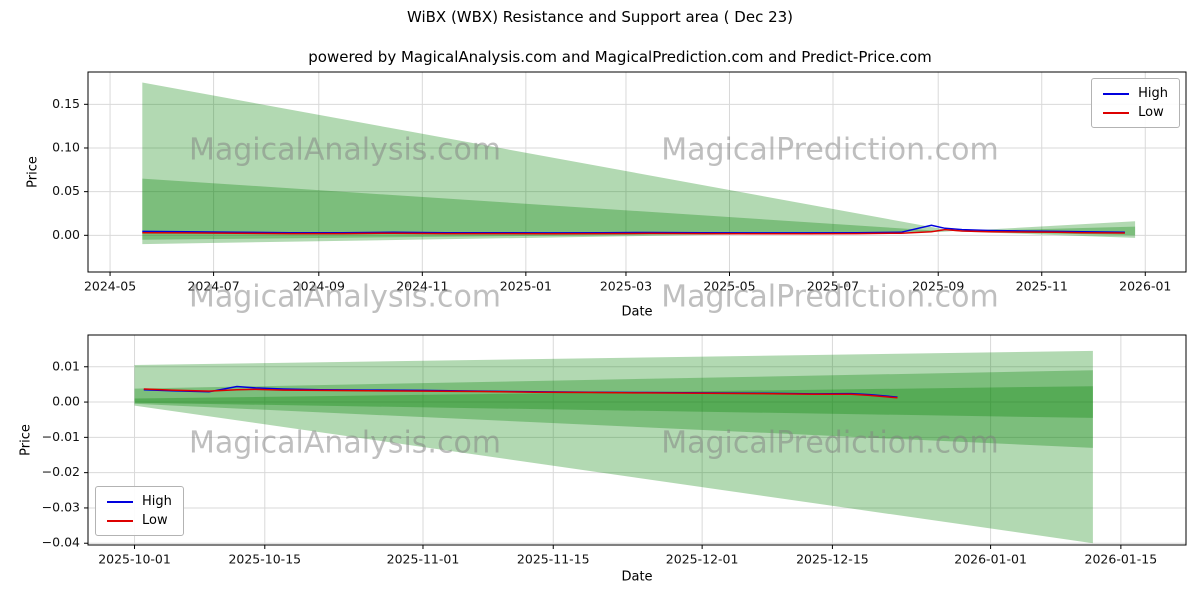 The width and height of the screenshot is (1200, 600). What do you see at coordinates (833, 286) in the screenshot?
I see `x-tick-label: 2025-07` at bounding box center [833, 286].